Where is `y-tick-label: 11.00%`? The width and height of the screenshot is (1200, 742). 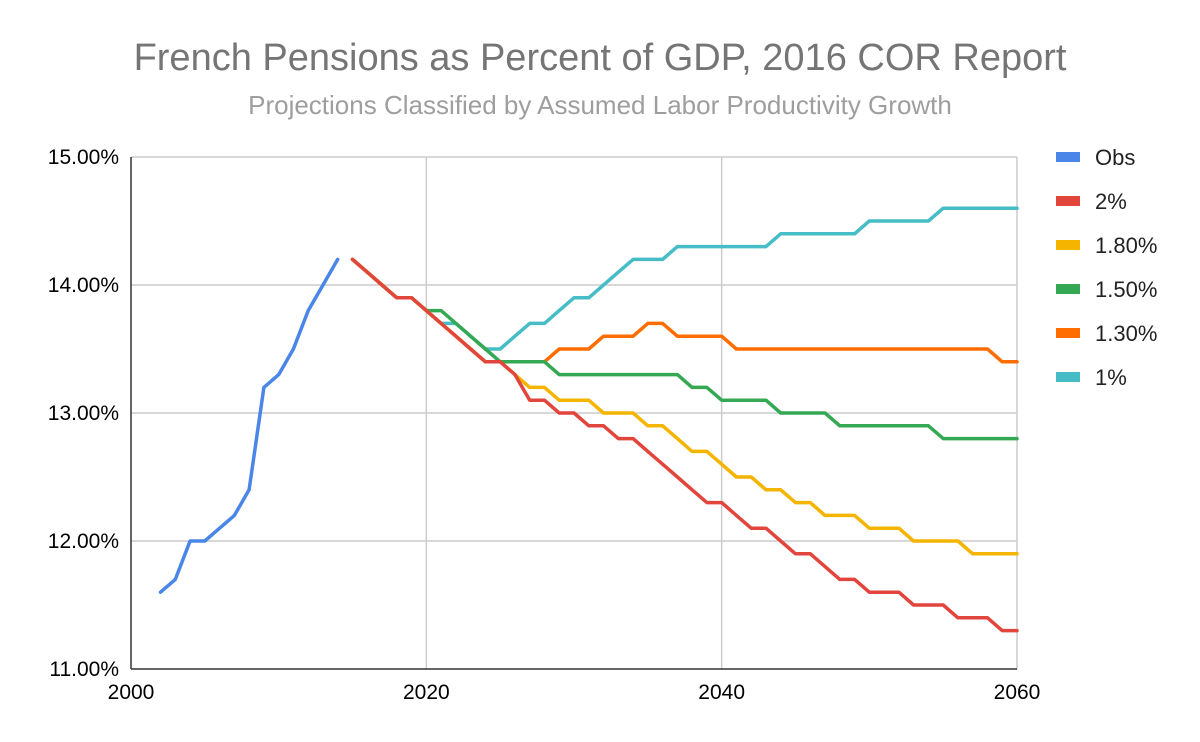
y-tick-label: 11.00% is located at coordinates (84, 669).